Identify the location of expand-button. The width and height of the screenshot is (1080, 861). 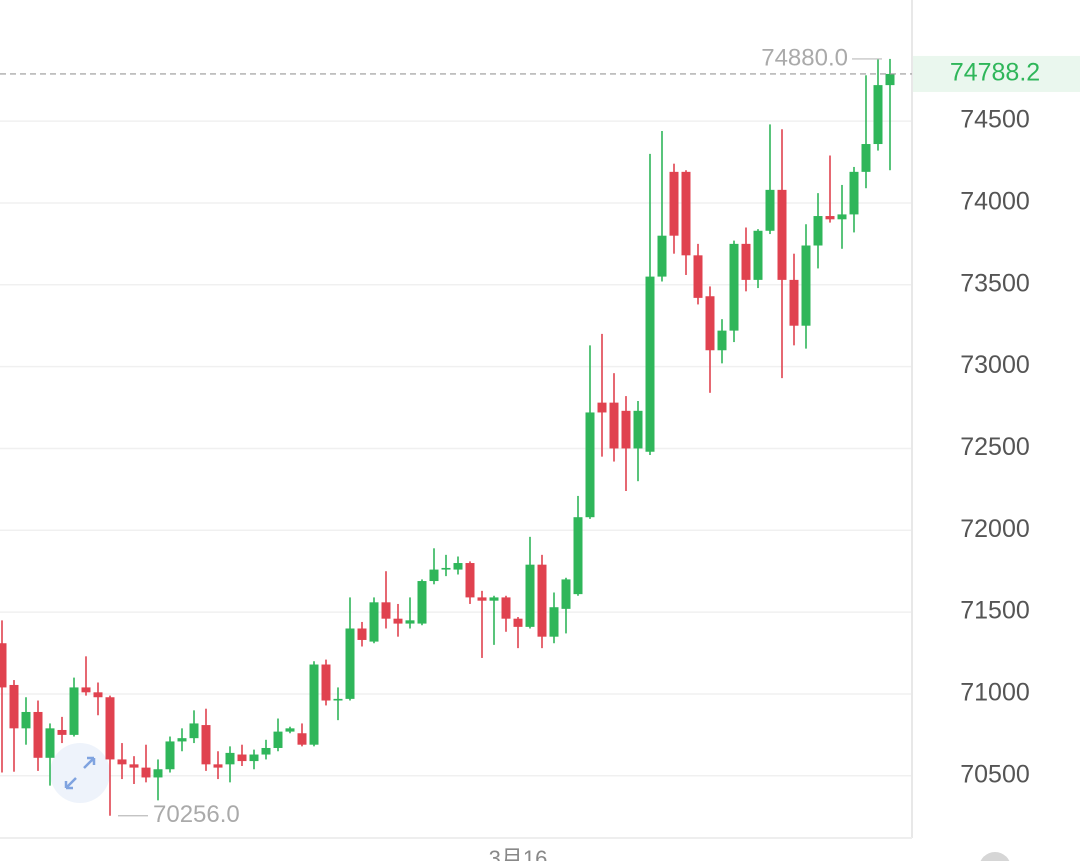
(80, 773).